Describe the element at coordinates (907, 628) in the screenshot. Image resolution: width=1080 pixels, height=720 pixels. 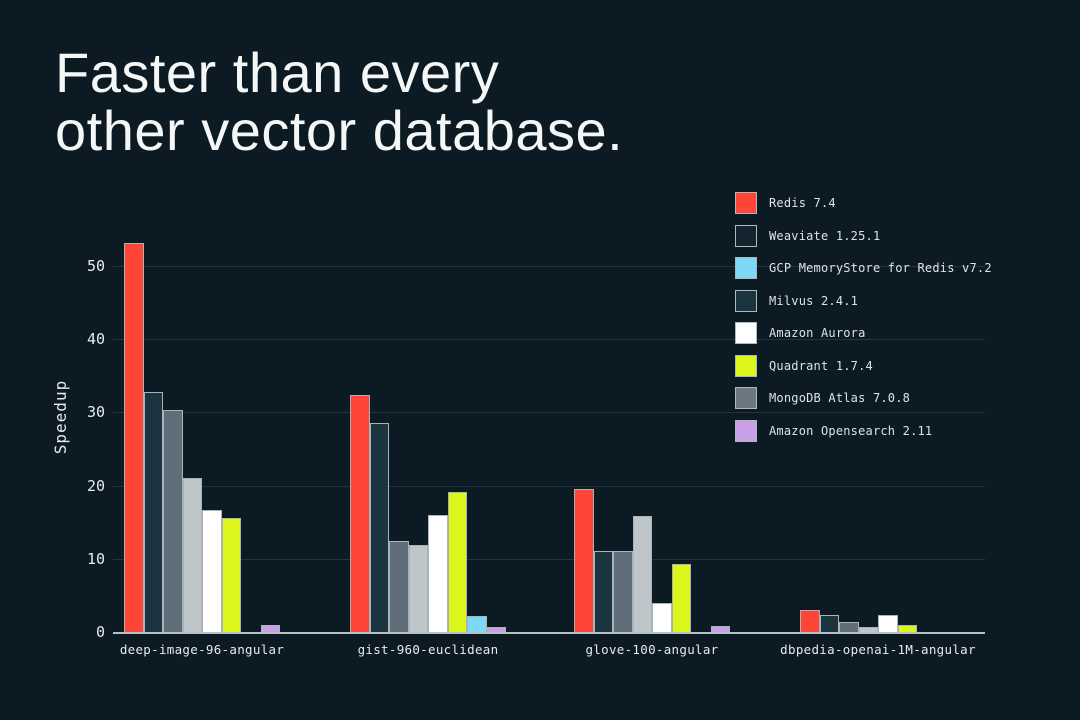
I see `bar-quadrant-1-7-4-dbpedia-openai-1M-angular` at that location.